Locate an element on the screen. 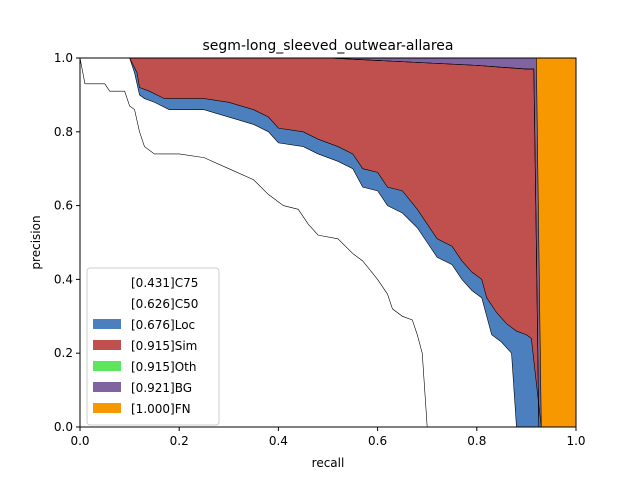 This screenshot has height=484, width=640. y-tick-label: 0.4 is located at coordinates (63, 279).